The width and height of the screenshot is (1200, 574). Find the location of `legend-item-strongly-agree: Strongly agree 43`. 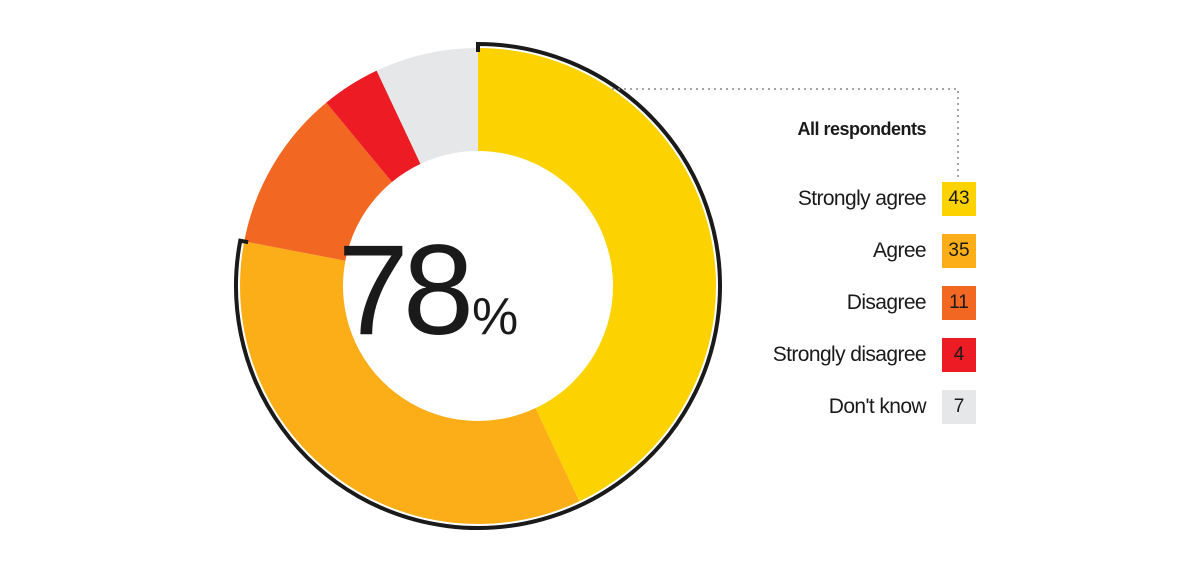

legend-item-strongly-agree: Strongly agree 43 is located at coordinates (838, 199).